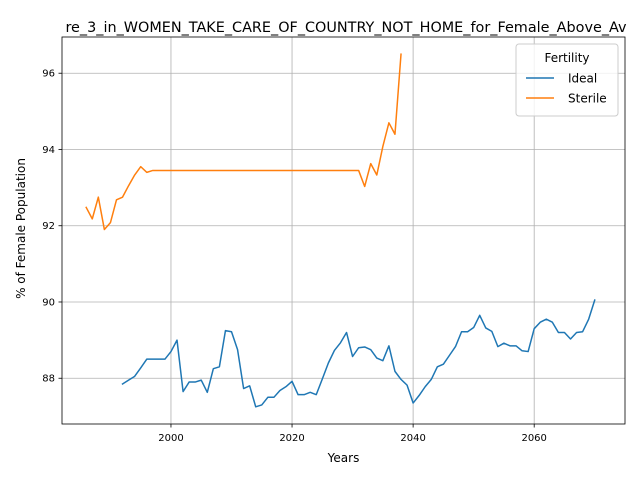 This screenshot has height=480, width=640. Describe the element at coordinates (48, 379) in the screenshot. I see `y-tick-label: 88` at that location.